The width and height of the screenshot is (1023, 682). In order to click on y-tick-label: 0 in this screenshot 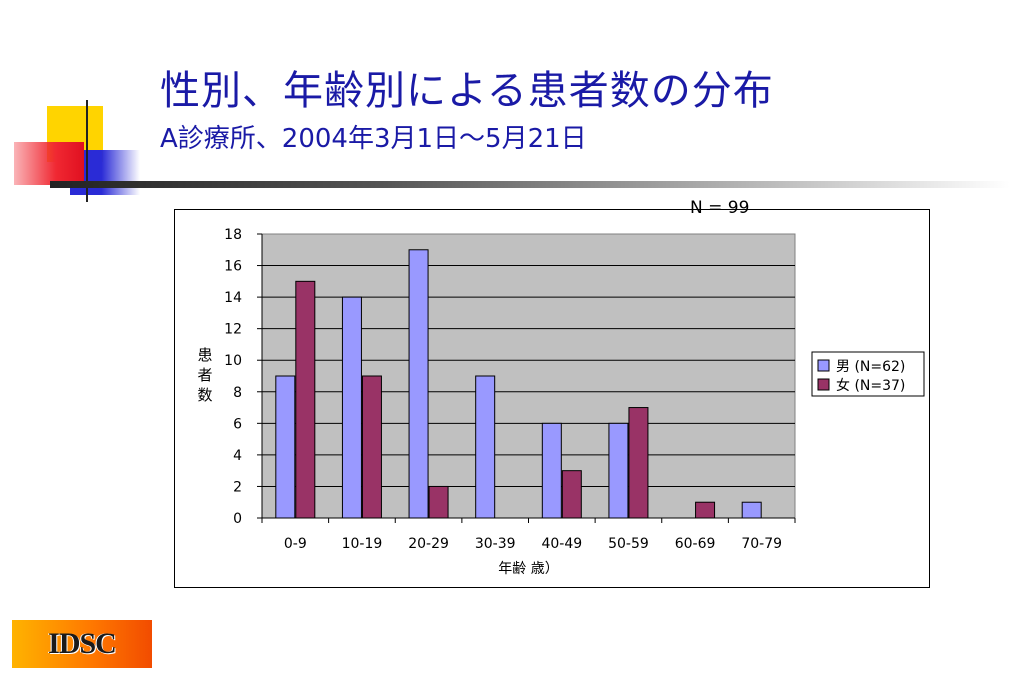, I will do `click(237, 519)`.